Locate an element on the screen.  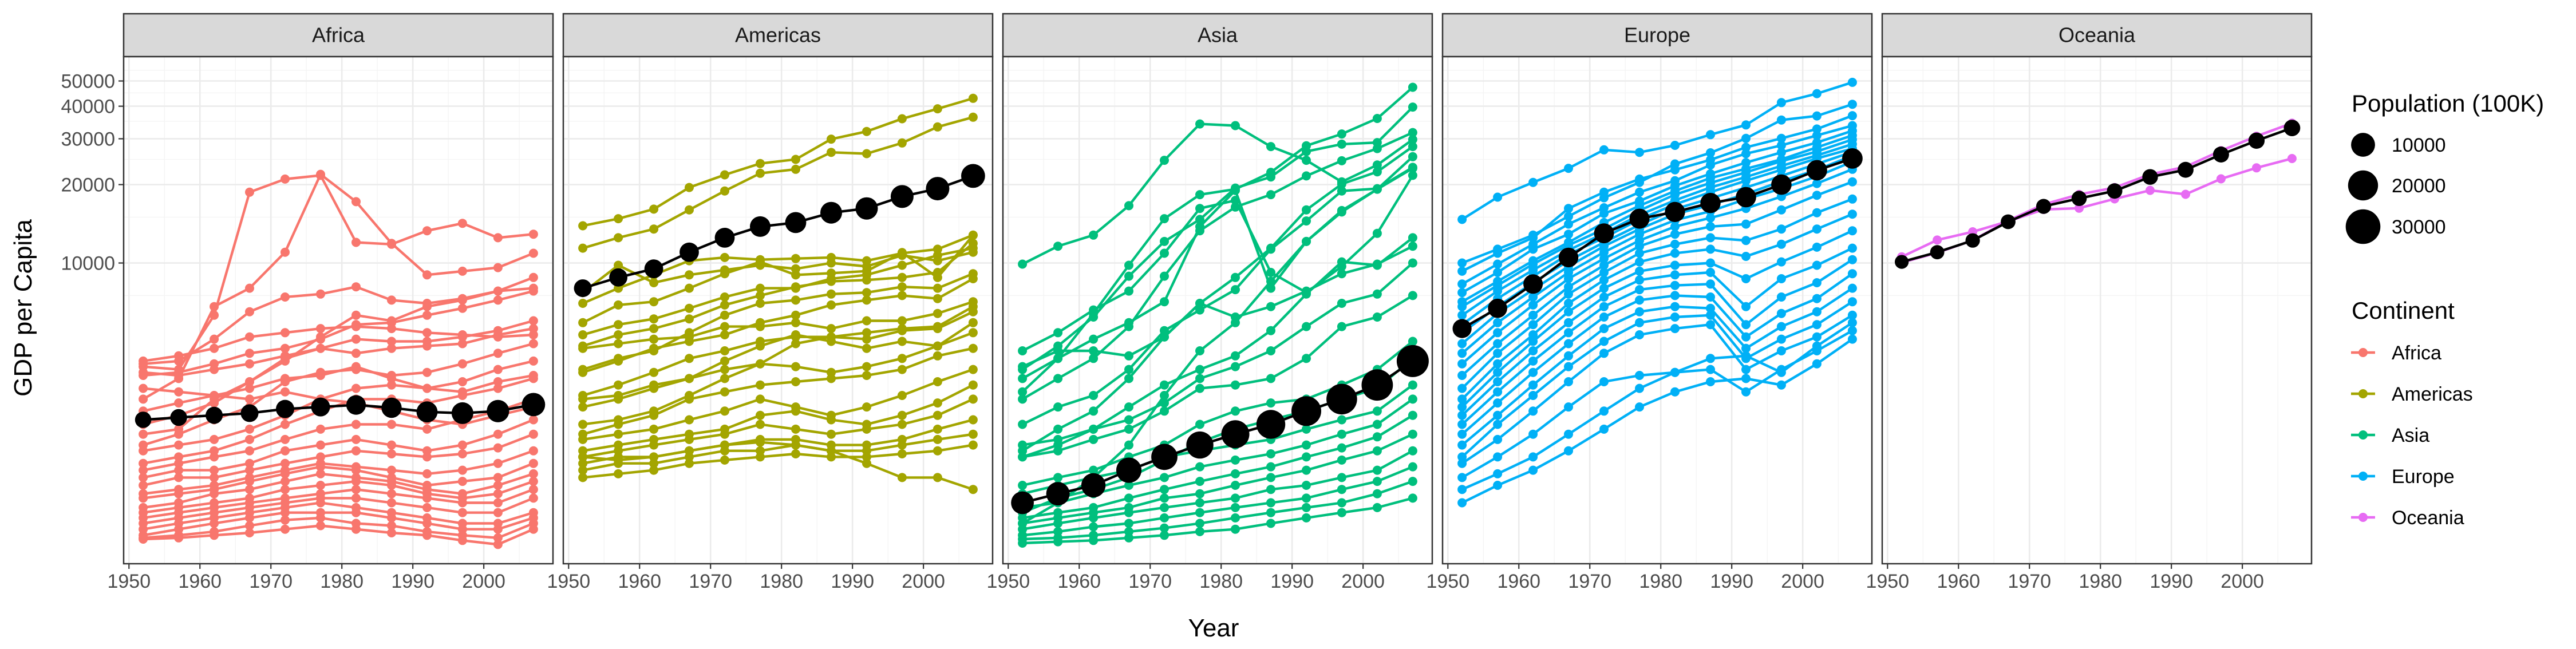
facet-strip is located at coordinates (2097, 36).